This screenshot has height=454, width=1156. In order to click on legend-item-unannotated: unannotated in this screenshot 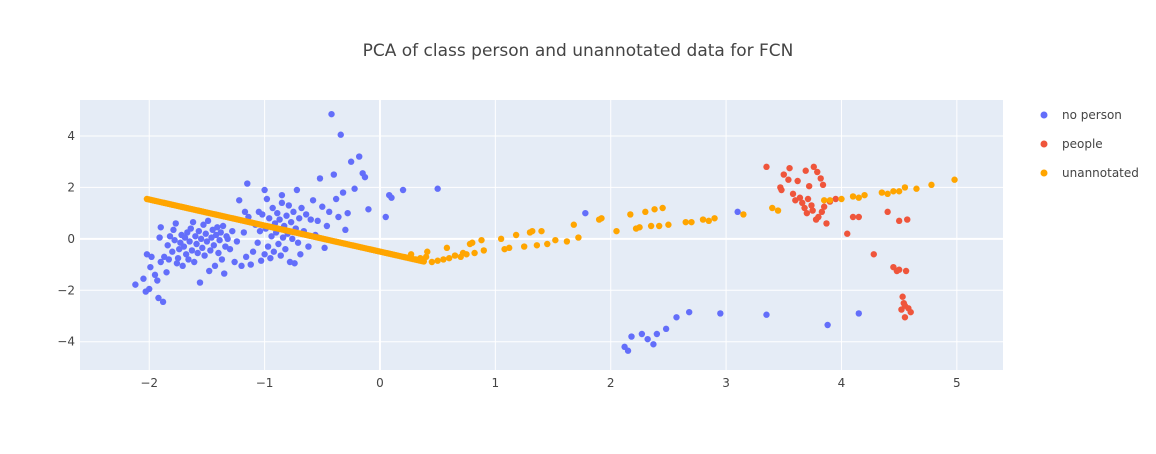, I will do `click(1089, 173)`.